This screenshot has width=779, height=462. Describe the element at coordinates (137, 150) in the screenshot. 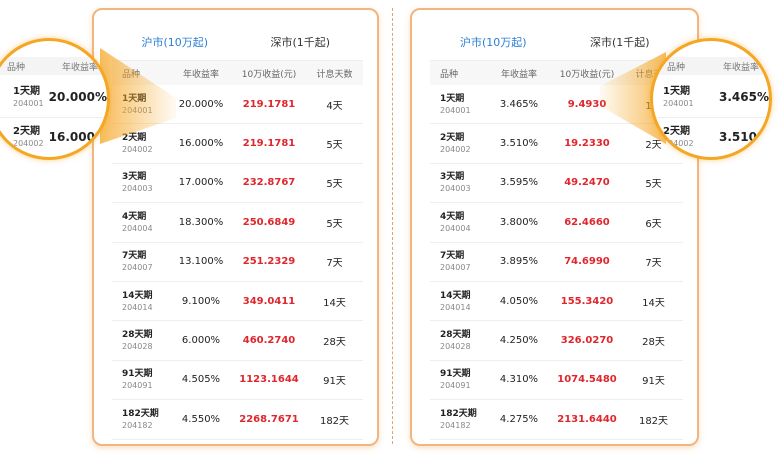

I see `product-code: 204002` at that location.